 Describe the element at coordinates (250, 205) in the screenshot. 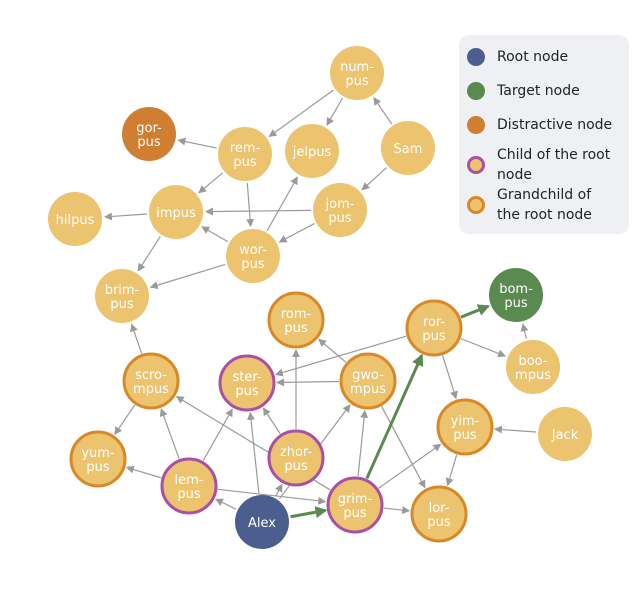

I see `edge-rempus-to-worpus` at that location.